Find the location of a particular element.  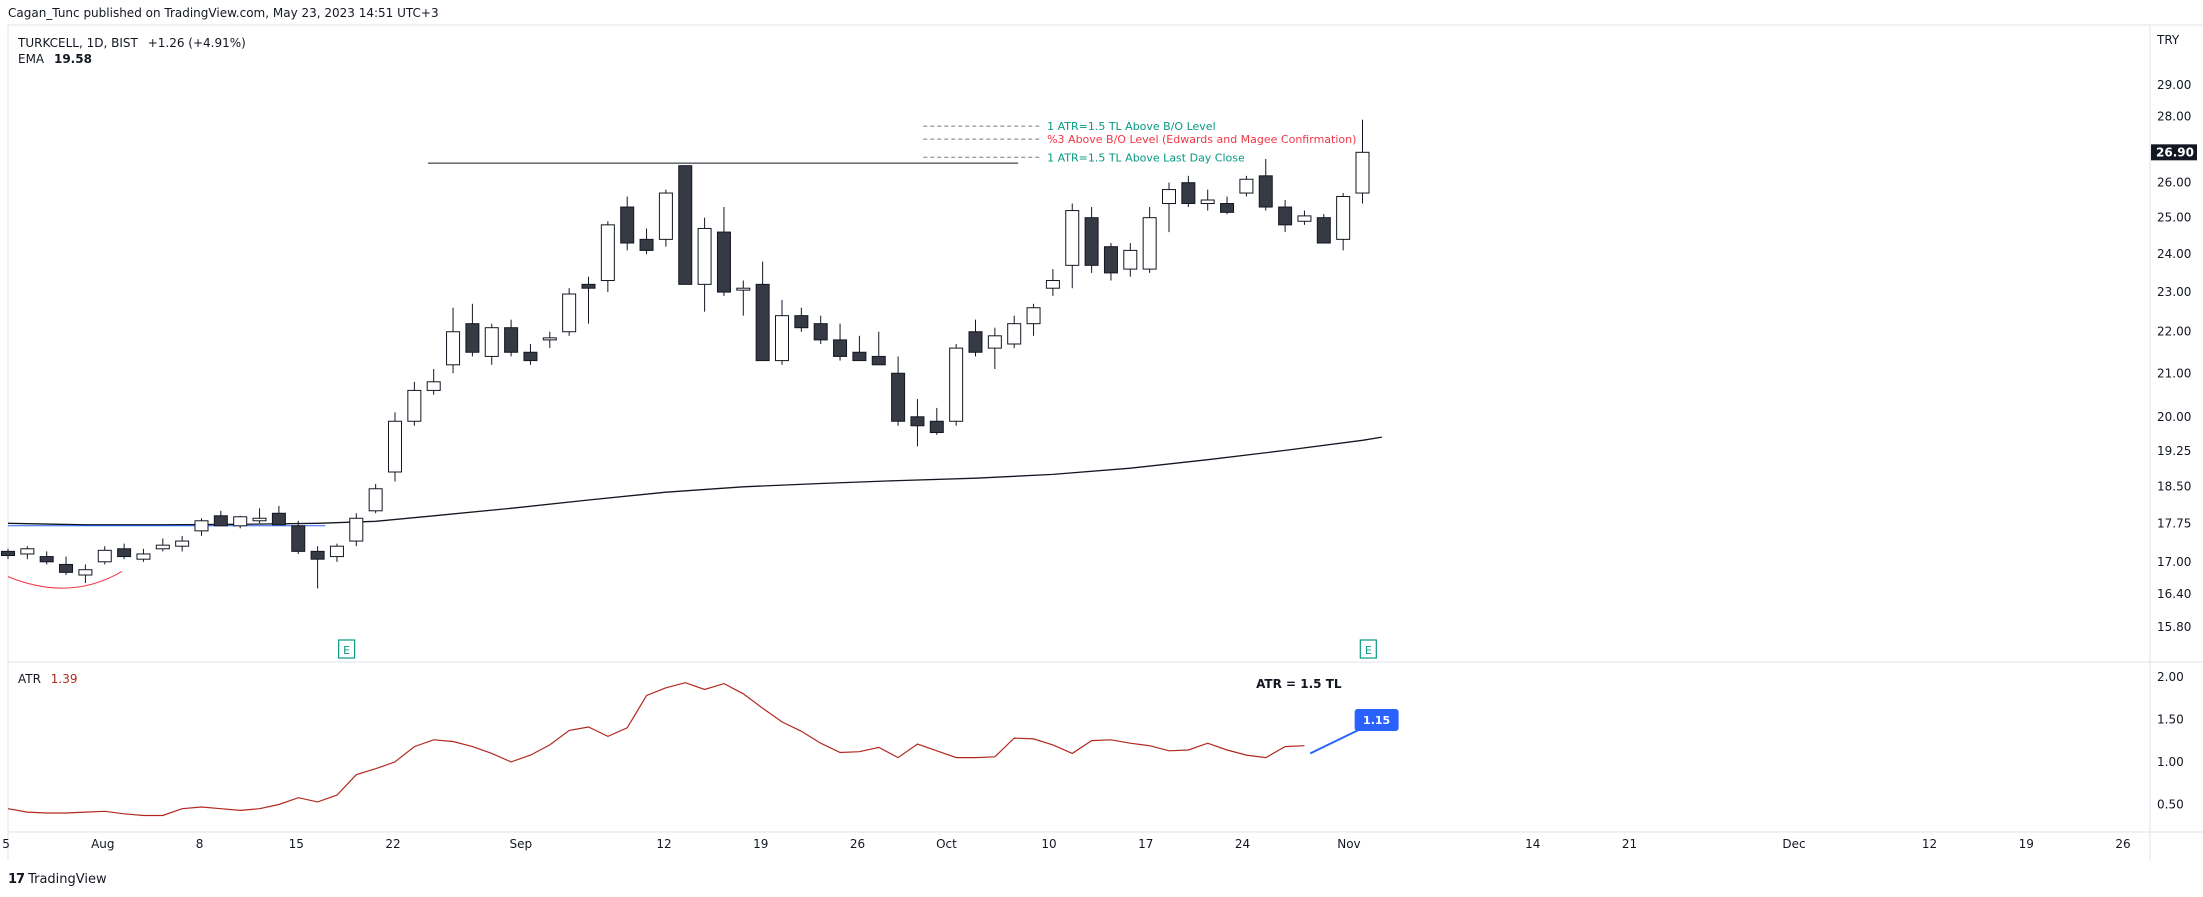

price-tick-label: 22.00 is located at coordinates (2174, 332).